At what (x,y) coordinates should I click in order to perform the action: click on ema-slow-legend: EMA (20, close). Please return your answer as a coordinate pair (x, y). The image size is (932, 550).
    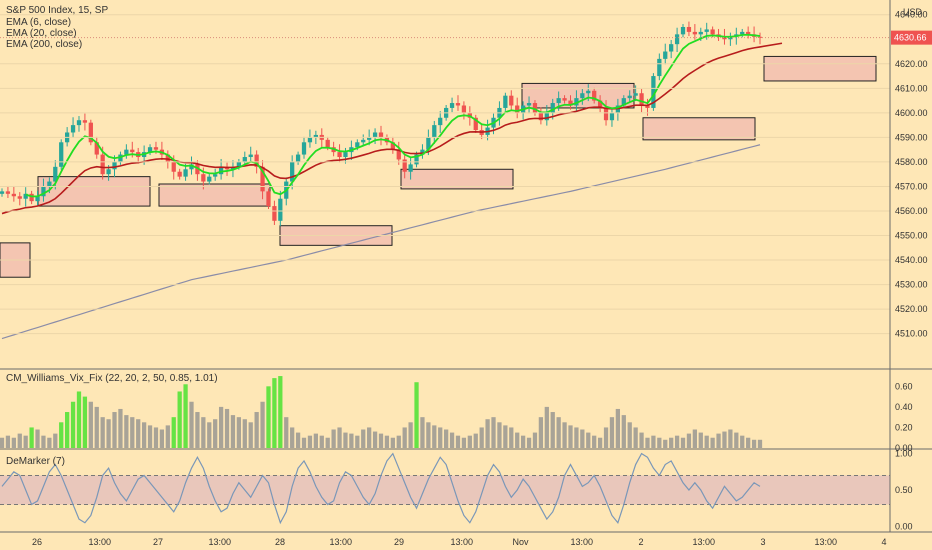
    Looking at the image, I should click on (41, 33).